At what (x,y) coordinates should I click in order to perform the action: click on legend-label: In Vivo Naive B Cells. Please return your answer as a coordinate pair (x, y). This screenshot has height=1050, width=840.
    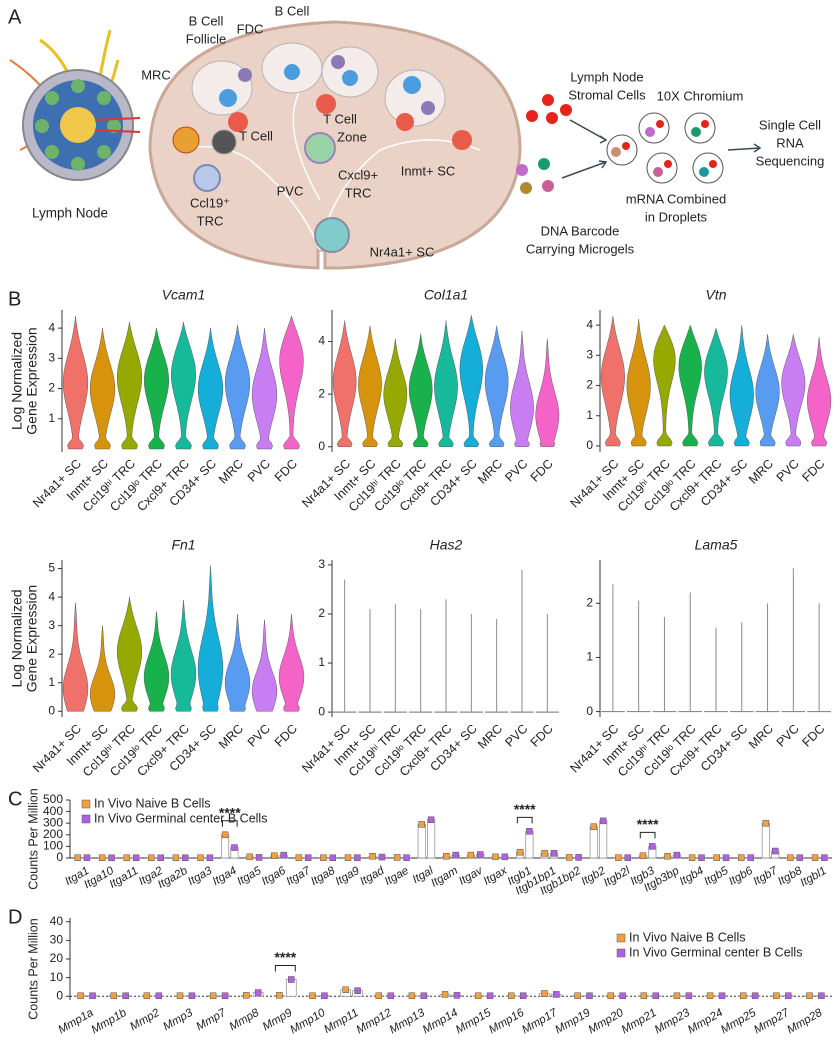
    Looking at the image, I should click on (687, 937).